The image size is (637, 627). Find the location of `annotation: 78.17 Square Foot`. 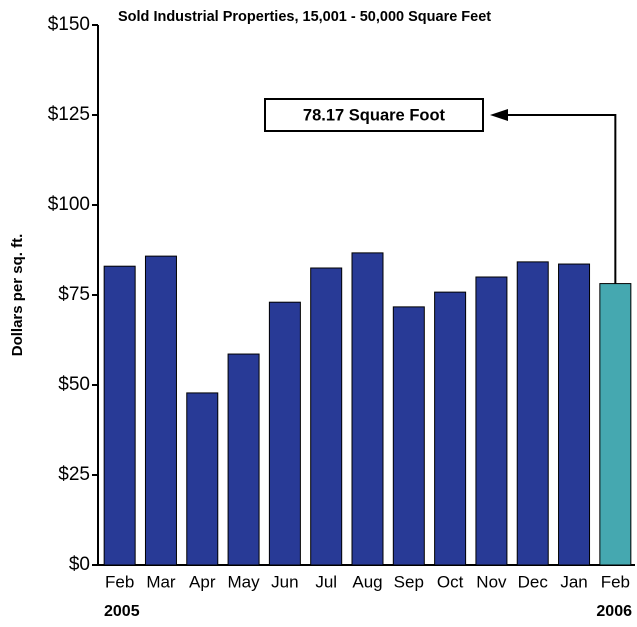

annotation: 78.17 Square Foot is located at coordinates (374, 115).